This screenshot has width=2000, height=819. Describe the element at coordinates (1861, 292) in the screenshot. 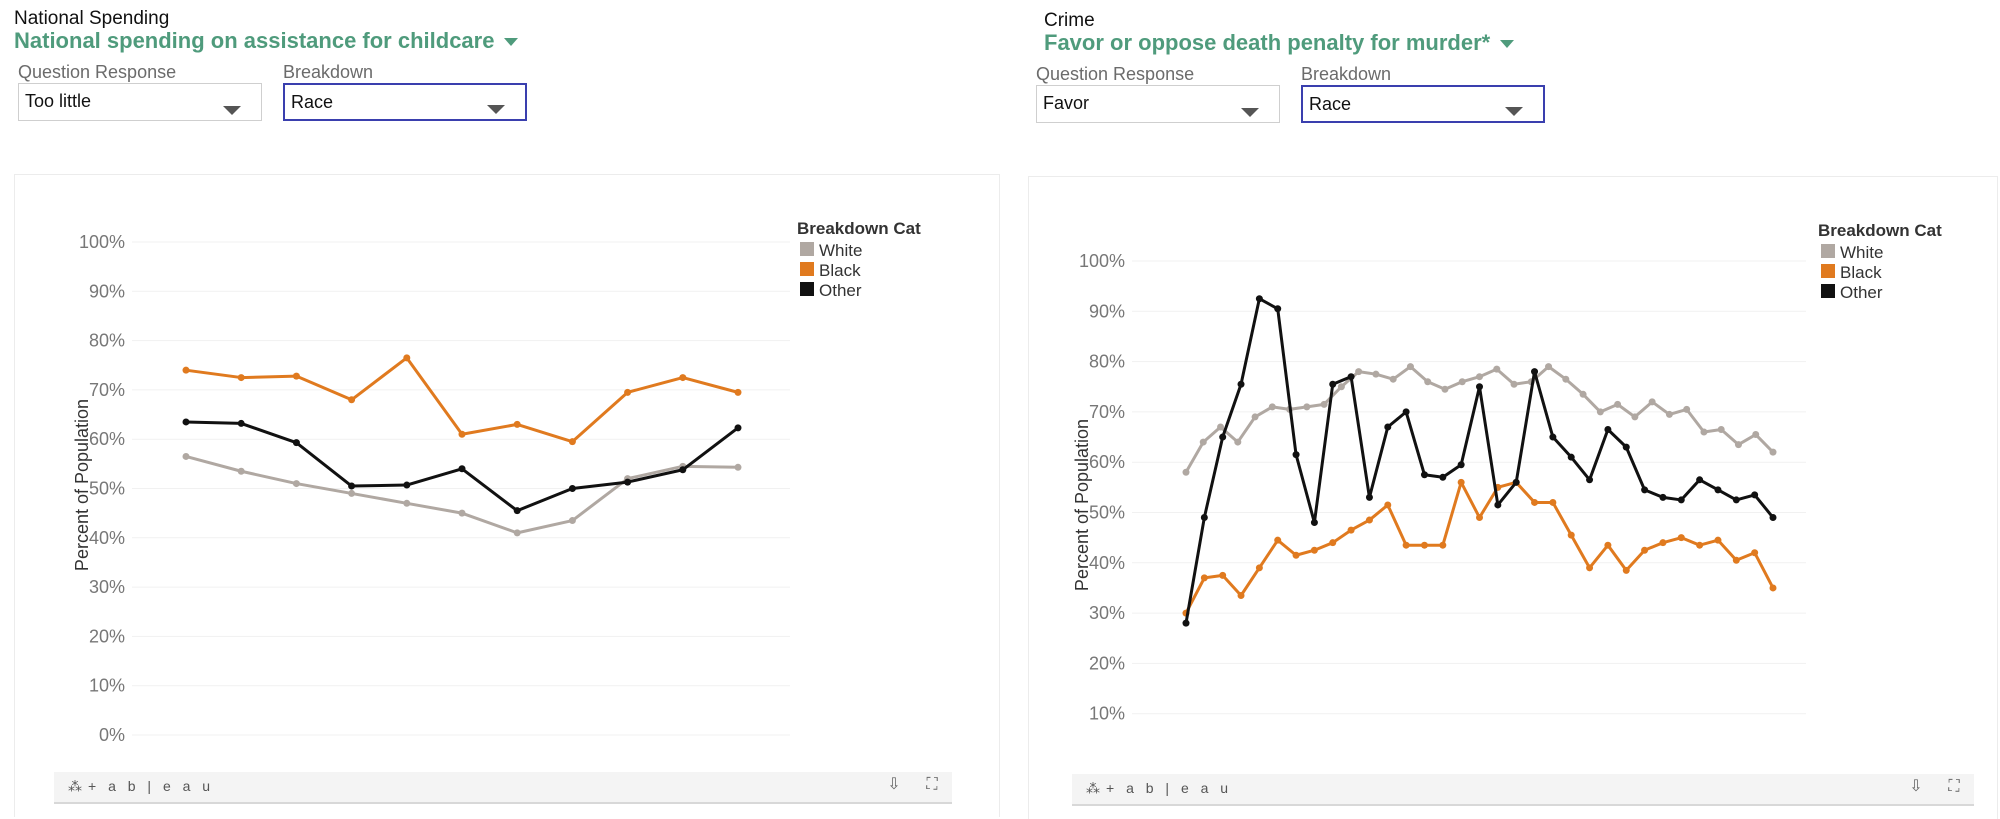

I see `legend-label-other: Other` at that location.